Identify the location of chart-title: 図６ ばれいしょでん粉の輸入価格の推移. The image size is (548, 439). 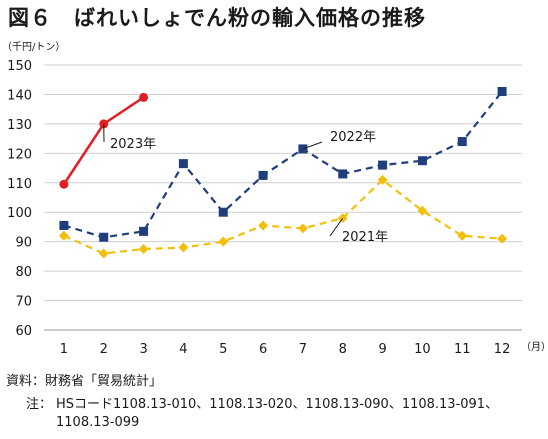
(217, 18).